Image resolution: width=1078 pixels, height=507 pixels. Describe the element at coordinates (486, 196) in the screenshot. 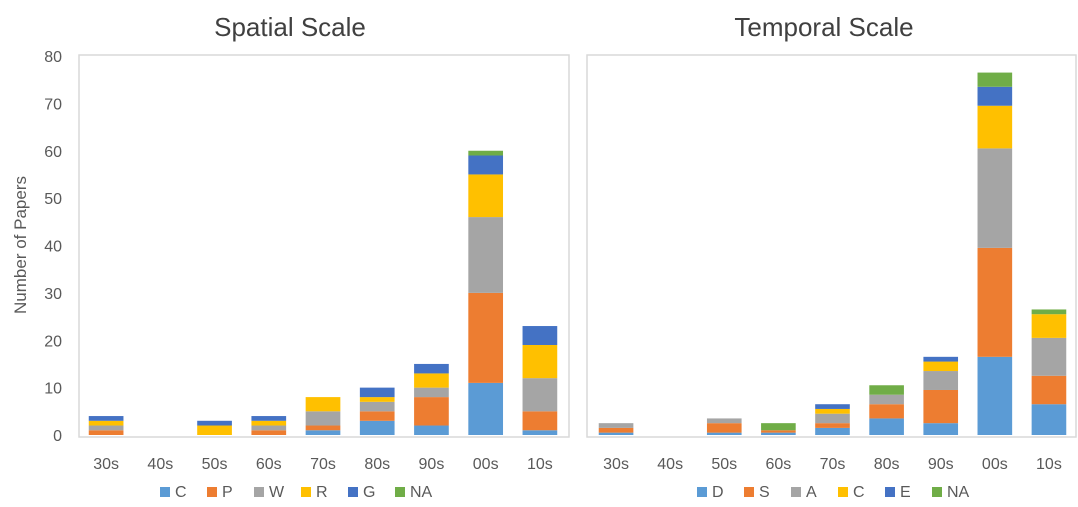

I see `bar-segment-r-00s` at that location.